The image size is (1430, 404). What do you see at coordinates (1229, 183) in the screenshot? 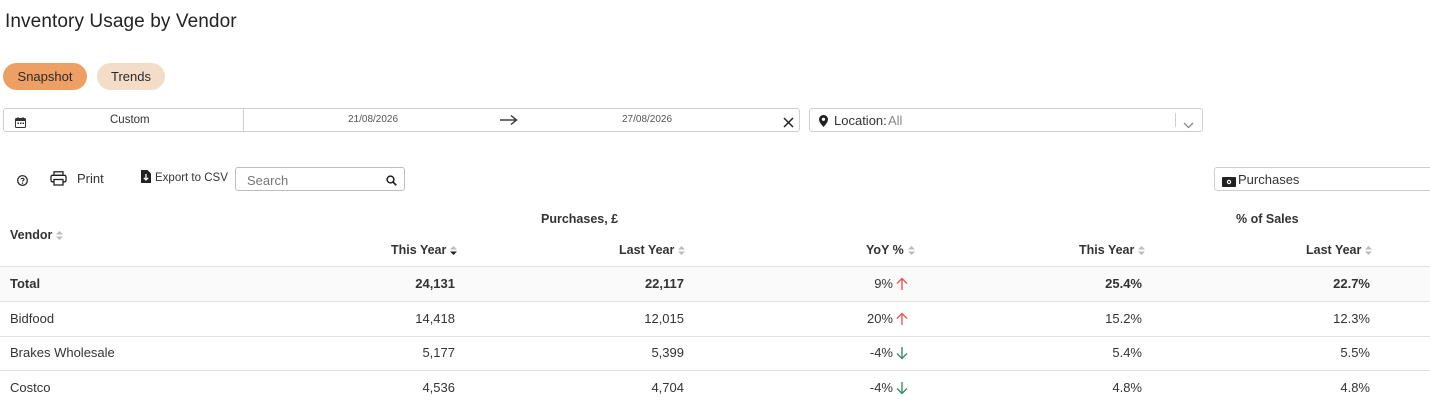
I see `money-icon` at bounding box center [1229, 183].